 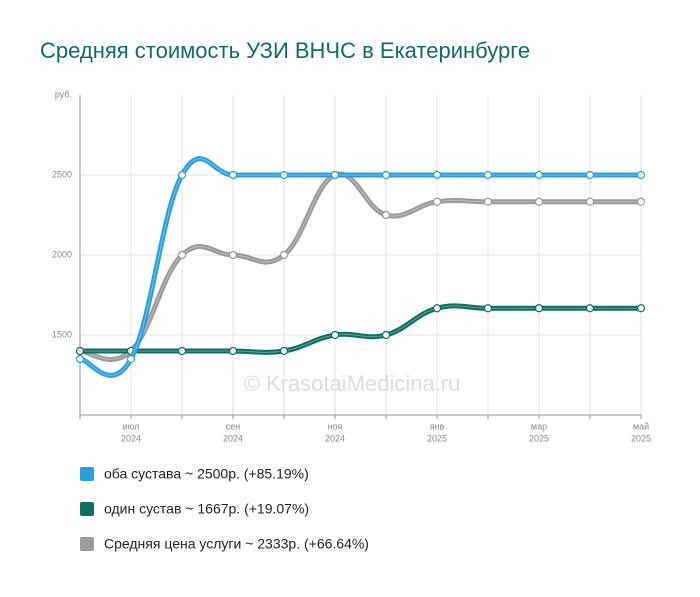 I want to click on series-line, so click(x=360, y=329).